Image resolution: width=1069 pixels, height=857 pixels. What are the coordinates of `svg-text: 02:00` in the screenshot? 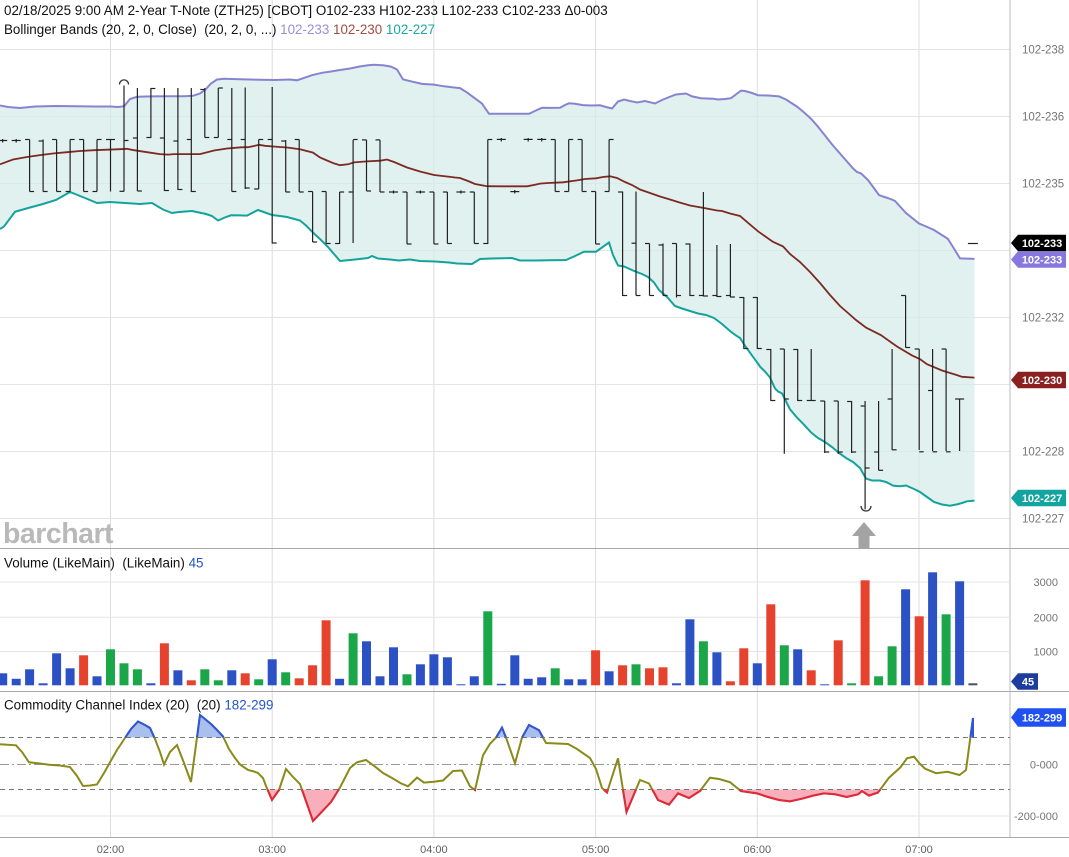 It's located at (111, 850).